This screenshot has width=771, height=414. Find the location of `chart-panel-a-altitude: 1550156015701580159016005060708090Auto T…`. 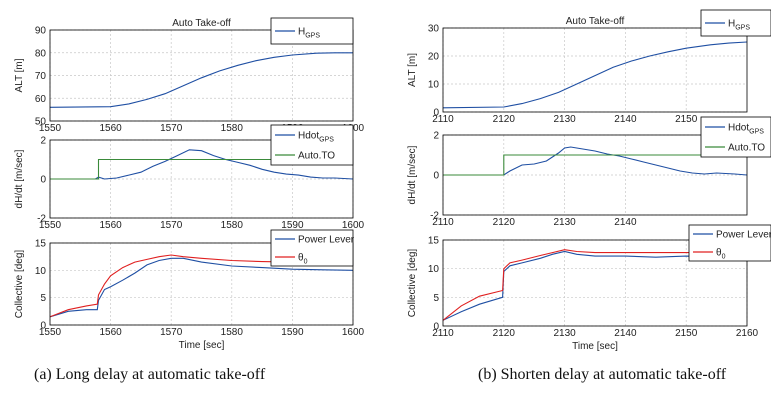

chart-panel-a-altitude: 1550156015701580159016005060708090Auto T… is located at coordinates (189, 75).